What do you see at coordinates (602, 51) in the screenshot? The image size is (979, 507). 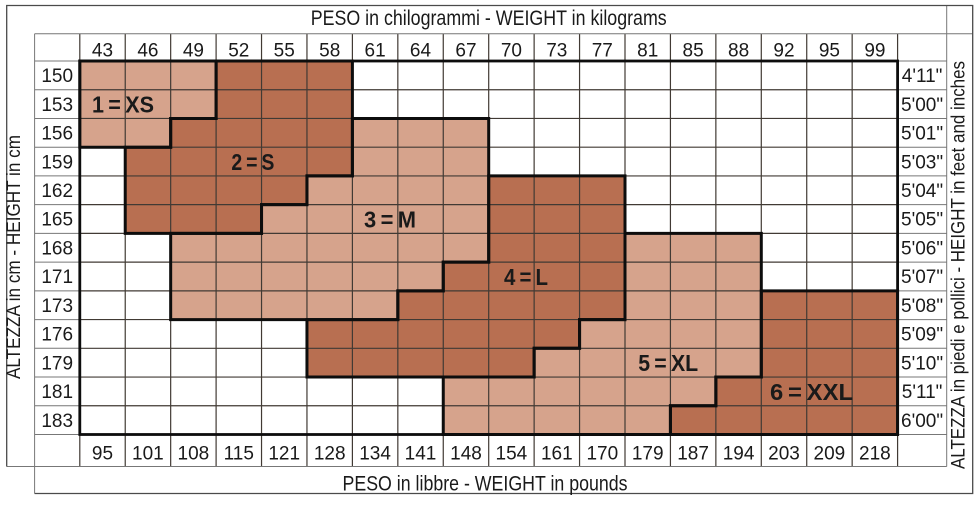 I see `svg-text: 77` at bounding box center [602, 51].